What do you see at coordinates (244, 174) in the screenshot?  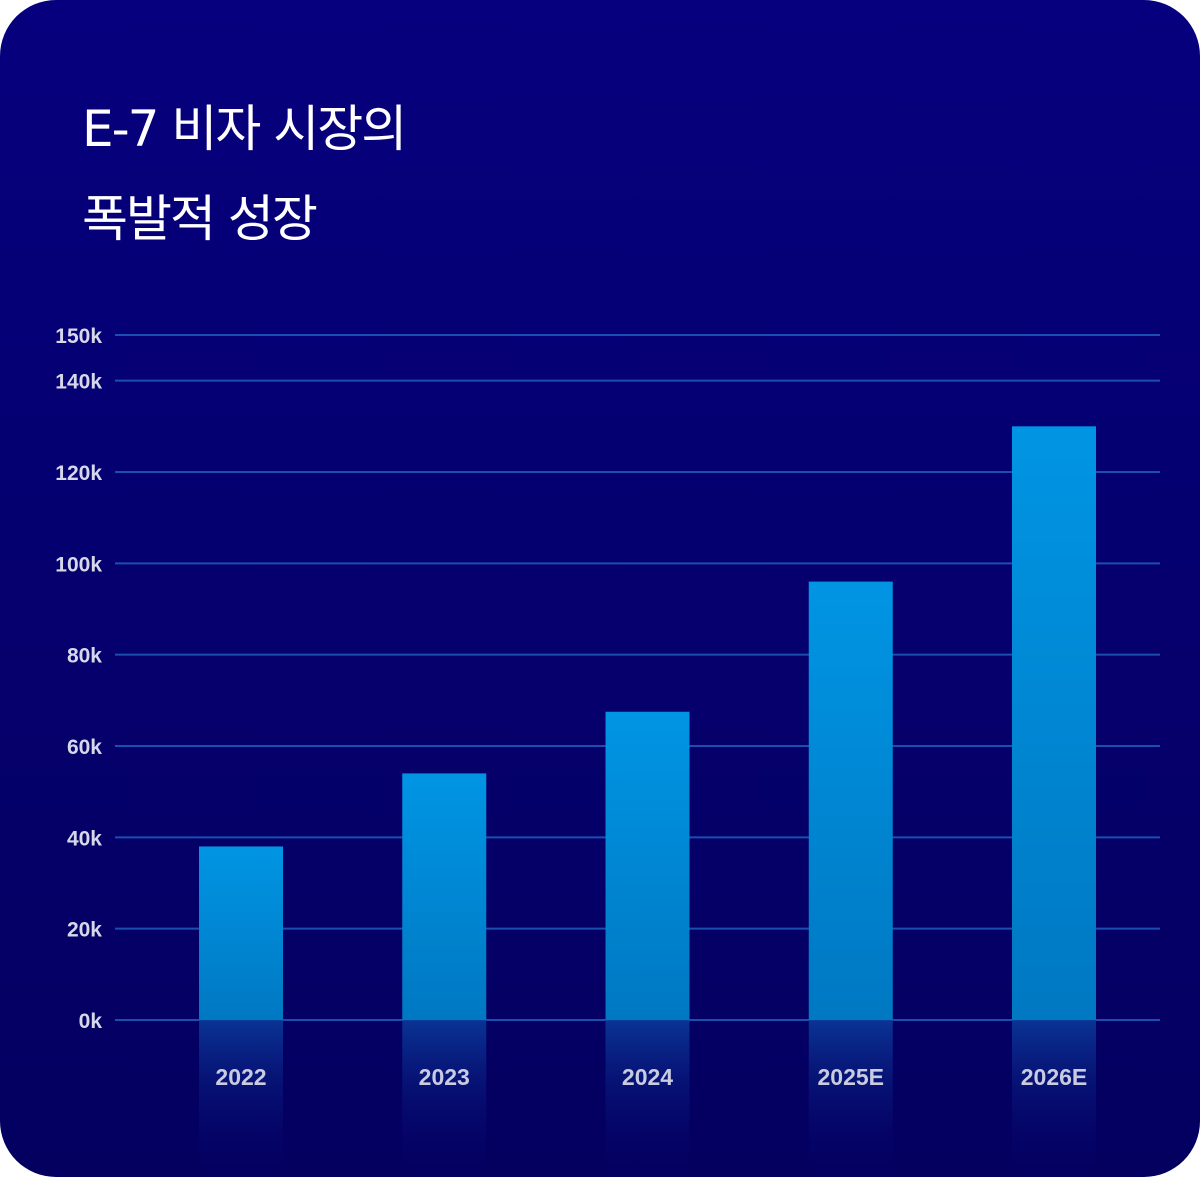 I see `chart-title: E-7 비자 시장의 폭발적 성장` at bounding box center [244, 174].